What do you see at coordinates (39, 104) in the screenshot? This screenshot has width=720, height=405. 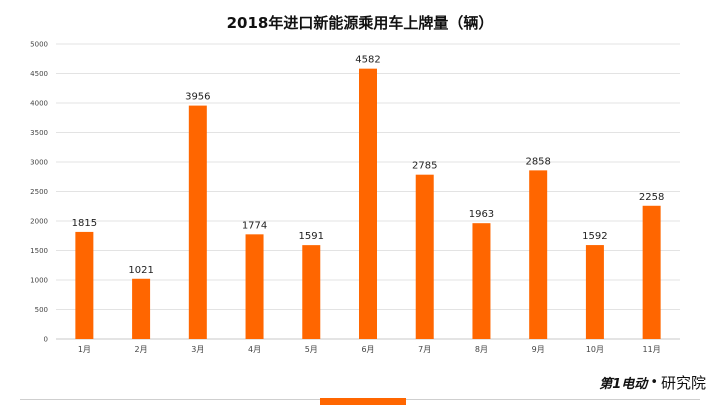 I see `y-tick-label: 4000` at bounding box center [39, 104].